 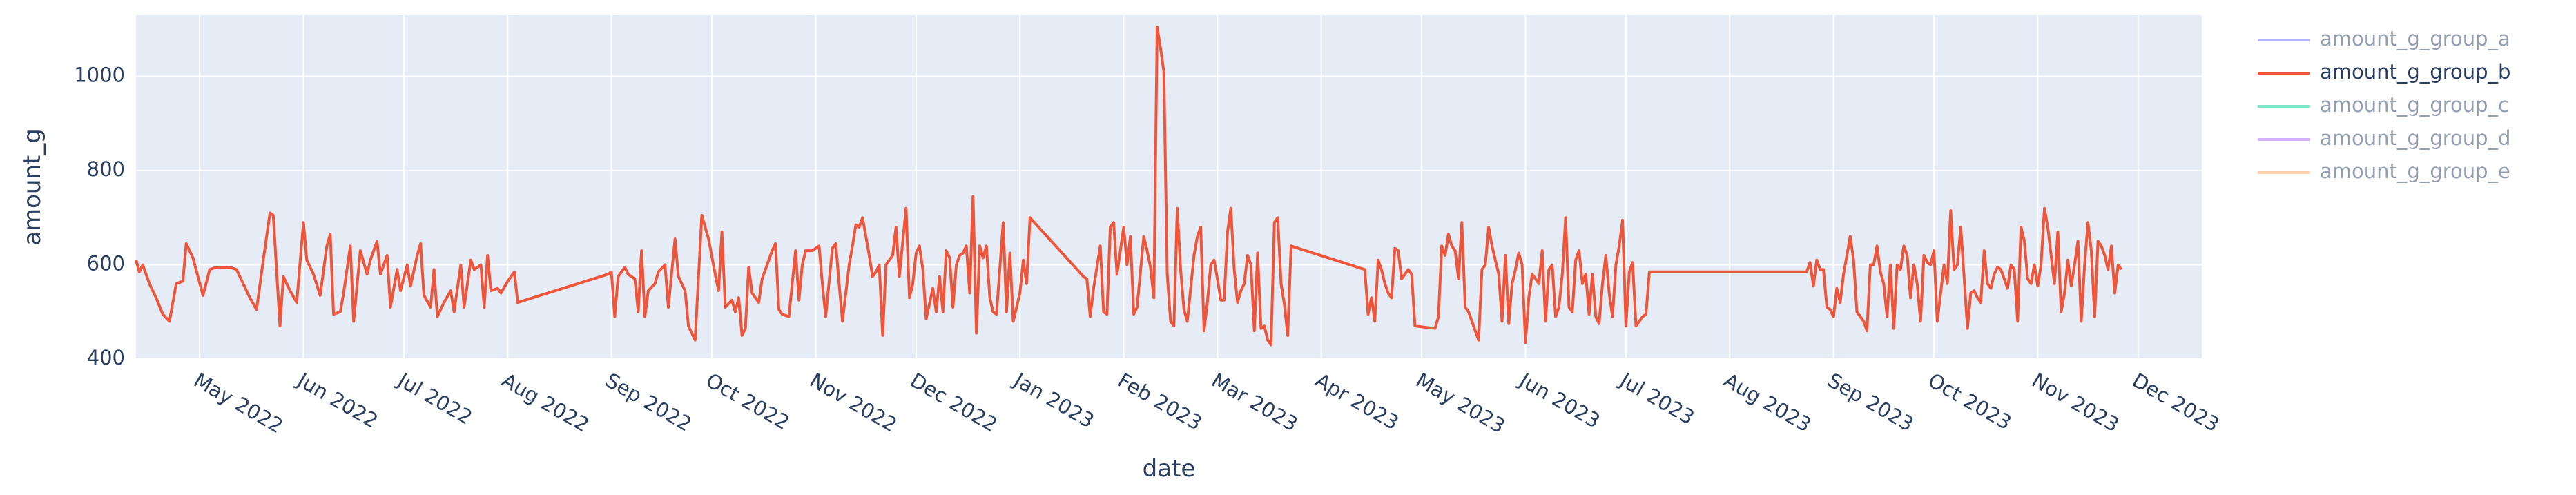 I want to click on legend-label: amount_g_group_e, so click(x=2415, y=171).